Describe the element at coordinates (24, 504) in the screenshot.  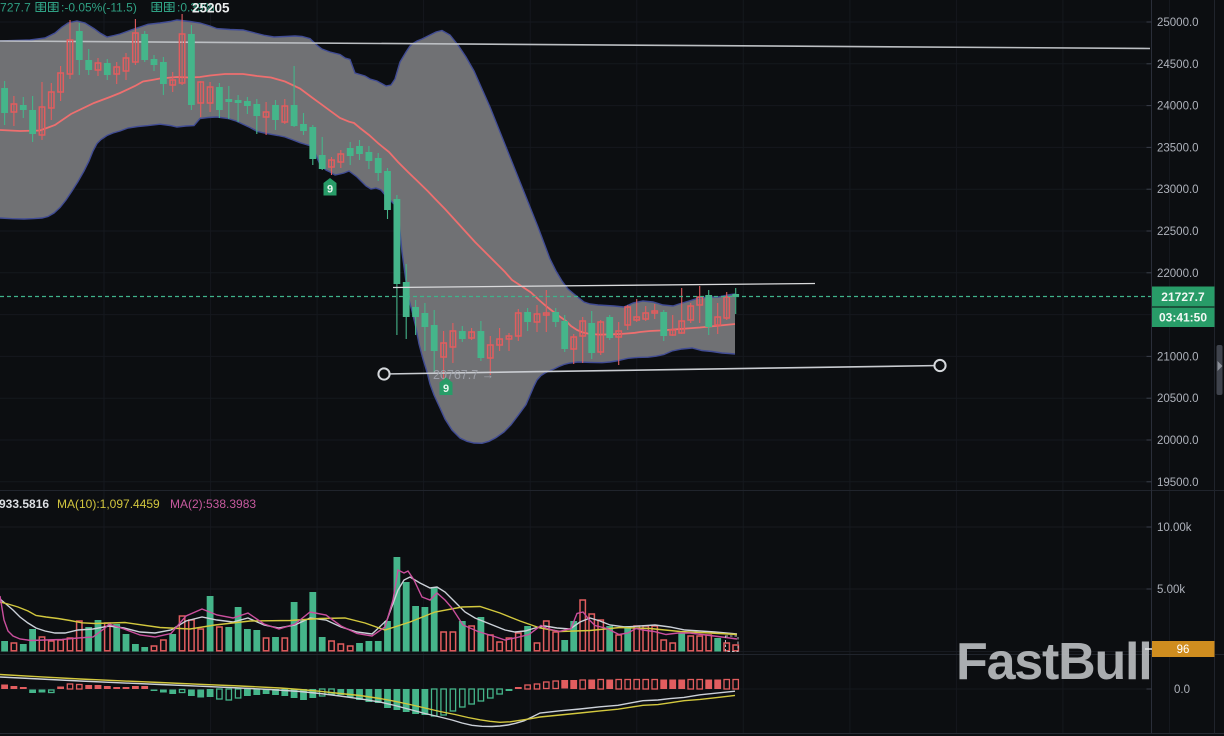
I see `svg-text: 933.5816` at that location.